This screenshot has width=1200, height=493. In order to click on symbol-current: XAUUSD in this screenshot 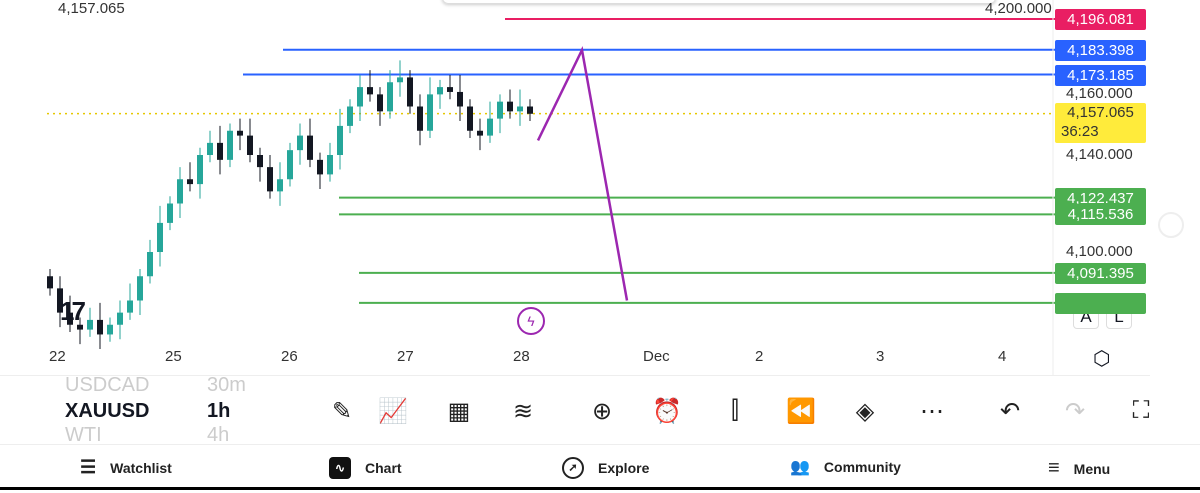, I will do `click(107, 411)`.